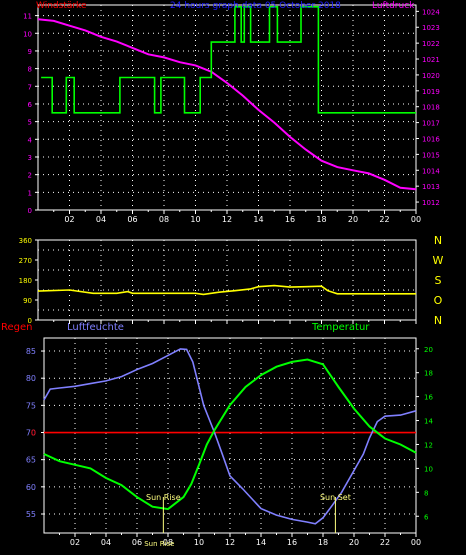  Describe the element at coordinates (258, 219) in the screenshot. I see `top-x-tick-label: 14` at that location.